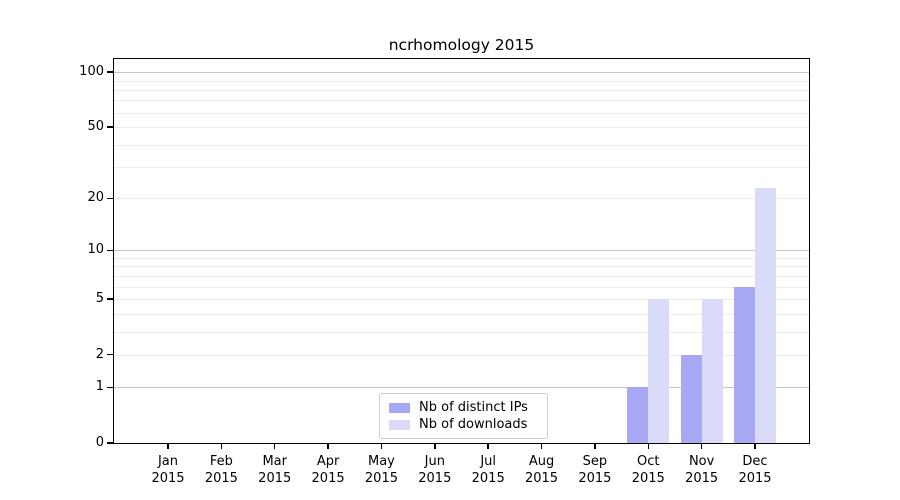 This screenshot has width=900, height=500. What do you see at coordinates (91, 72) in the screenshot?
I see `y-tick-label: 100` at bounding box center [91, 72].